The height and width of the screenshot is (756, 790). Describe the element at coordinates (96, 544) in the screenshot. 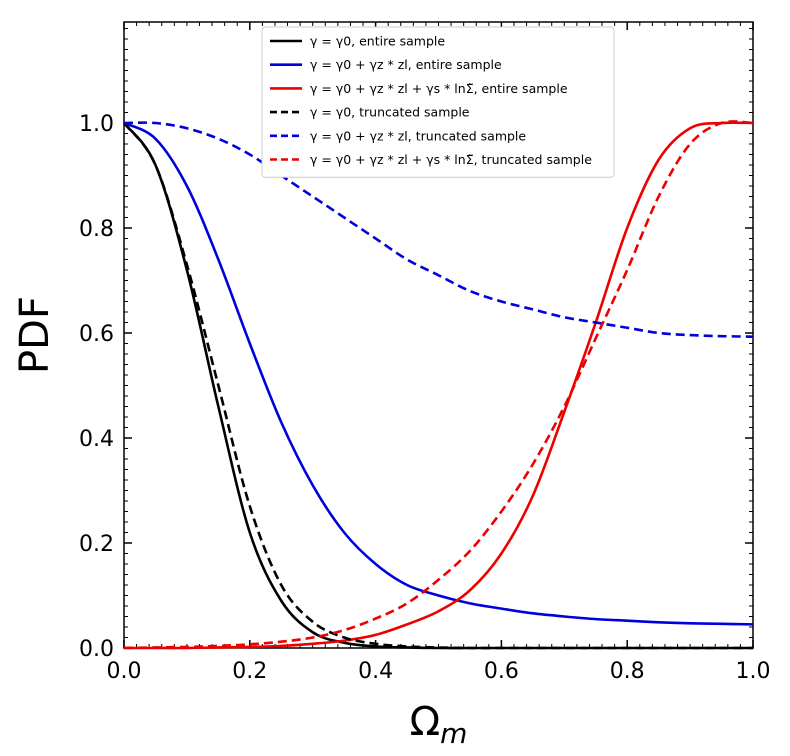

I see `y-tick-label: 0.2` at that location.